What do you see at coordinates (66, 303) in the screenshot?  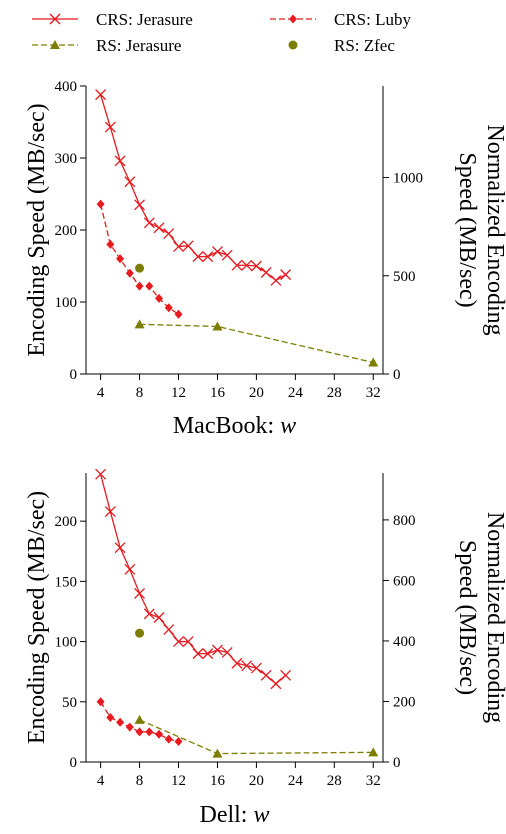 I see `y-tick-label: 100` at bounding box center [66, 303].